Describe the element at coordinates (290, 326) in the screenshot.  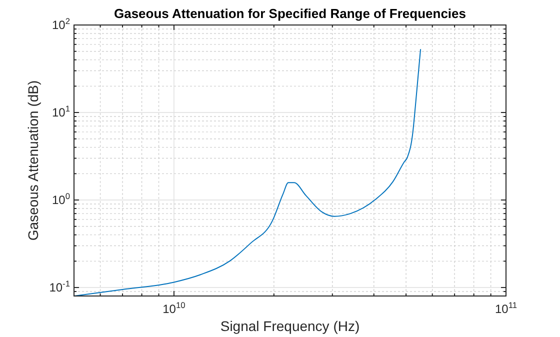
I see `x-axis-title: Signal Frequency (Hz)` at that location.